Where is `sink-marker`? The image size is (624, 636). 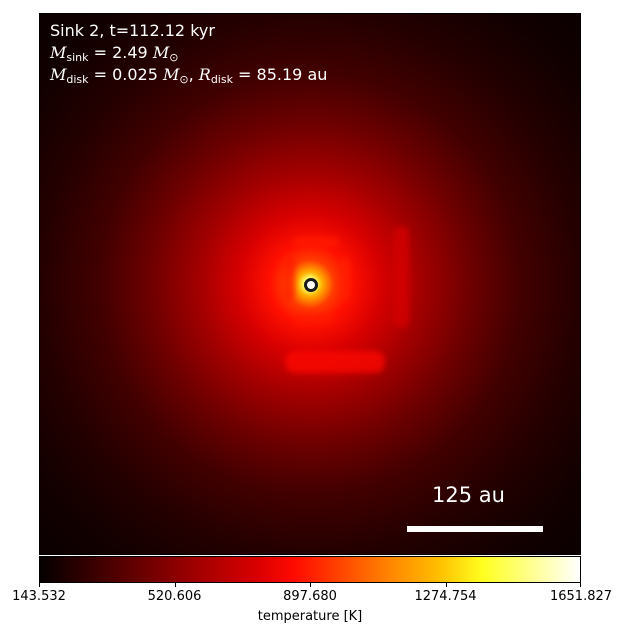 sink-marker is located at coordinates (311, 285).